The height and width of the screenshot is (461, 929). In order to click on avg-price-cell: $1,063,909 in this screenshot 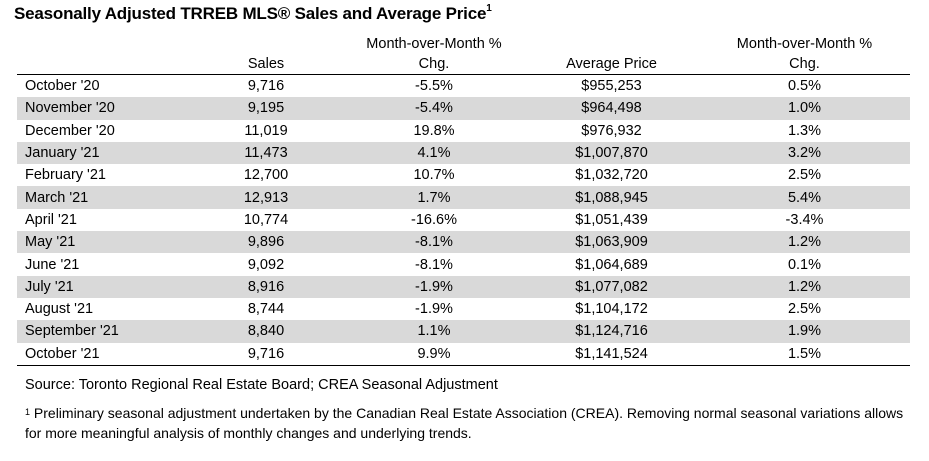, I will do `click(611, 242)`.